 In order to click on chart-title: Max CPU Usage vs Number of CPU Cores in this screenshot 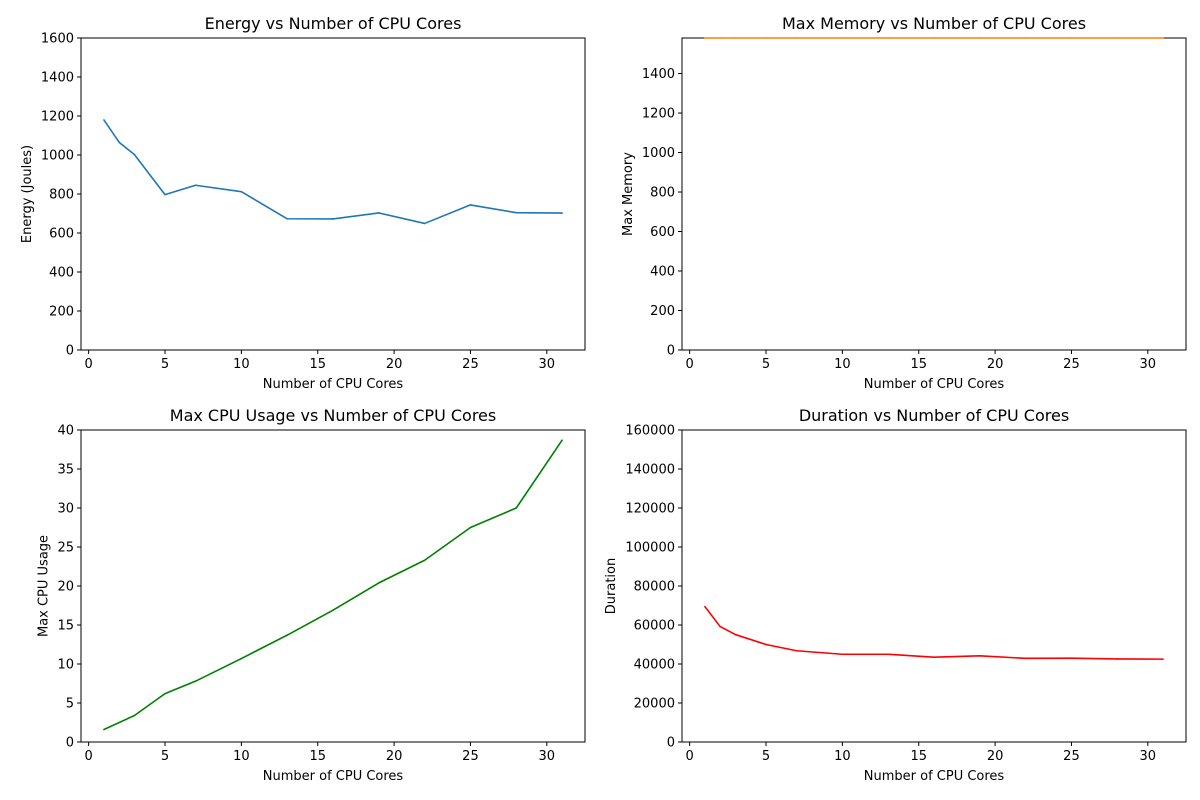, I will do `click(333, 415)`.